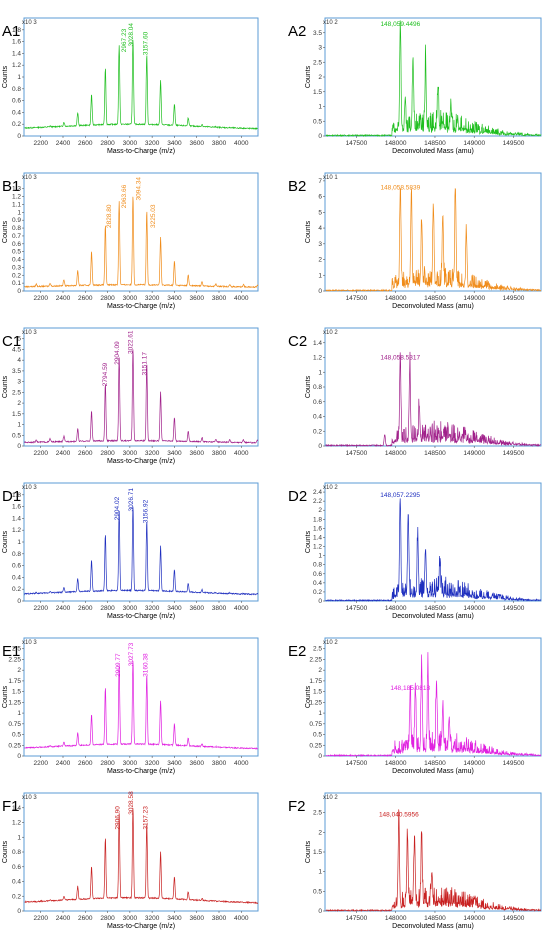 This screenshot has height=930, width=550. I want to click on y-tick-label: 4.5, so click(16, 349).